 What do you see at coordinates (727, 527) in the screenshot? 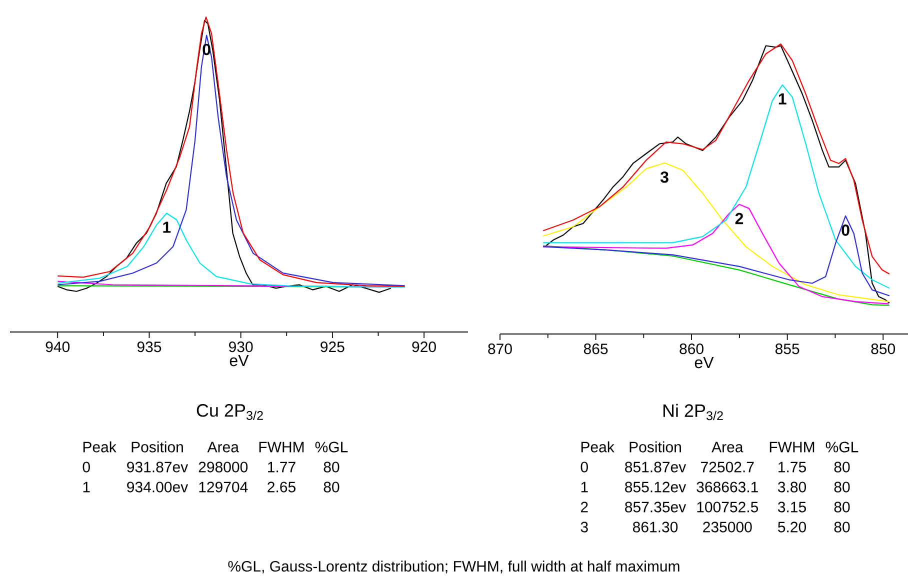
I see `text: 235000` at bounding box center [727, 527].